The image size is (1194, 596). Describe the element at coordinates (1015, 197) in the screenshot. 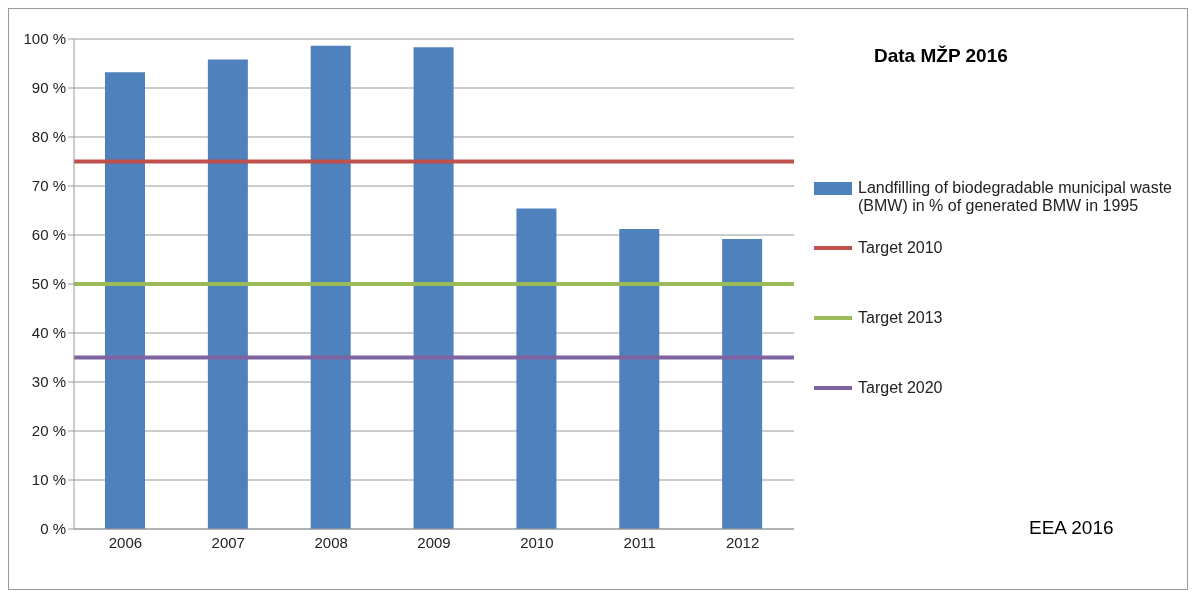

I see `legend-label: Landfilling of biodegradable municipal waste (BMW) in % of generated BMW in 1995` at that location.